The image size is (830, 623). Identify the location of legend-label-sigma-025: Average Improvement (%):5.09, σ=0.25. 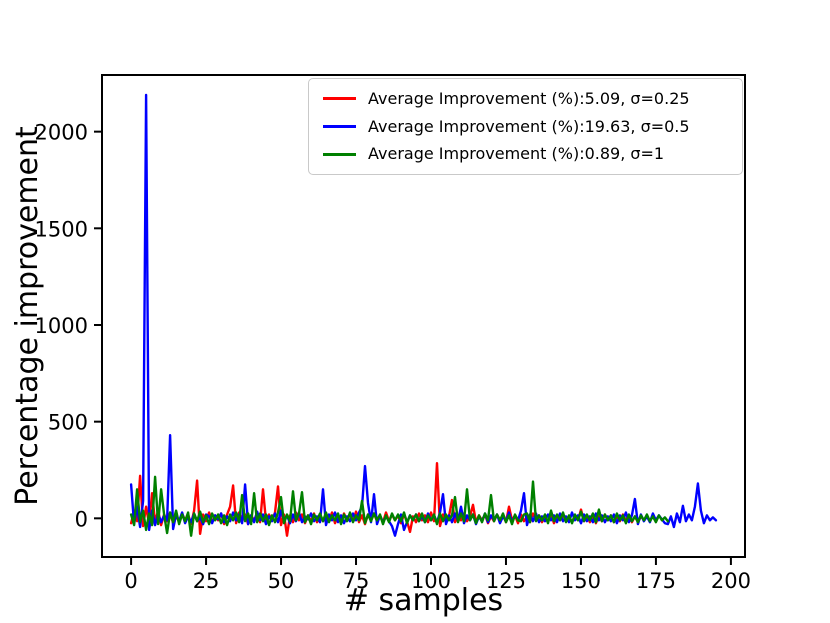
(529, 98).